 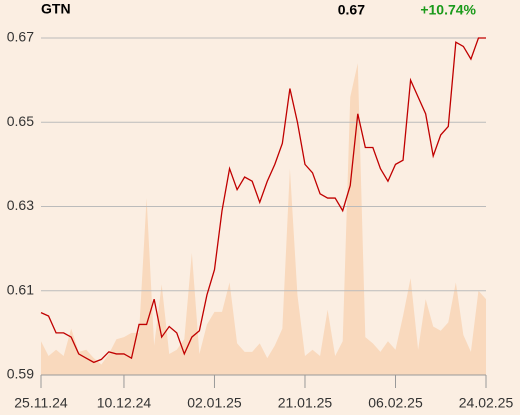 What do you see at coordinates (20, 374) in the screenshot?
I see `y-tick-label: 0.59` at bounding box center [20, 374].